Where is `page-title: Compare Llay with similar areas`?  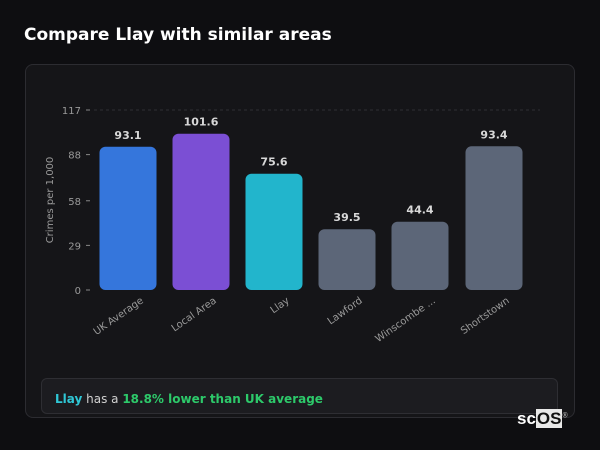
page-title: Compare Llay with similar areas is located at coordinates (178, 35).